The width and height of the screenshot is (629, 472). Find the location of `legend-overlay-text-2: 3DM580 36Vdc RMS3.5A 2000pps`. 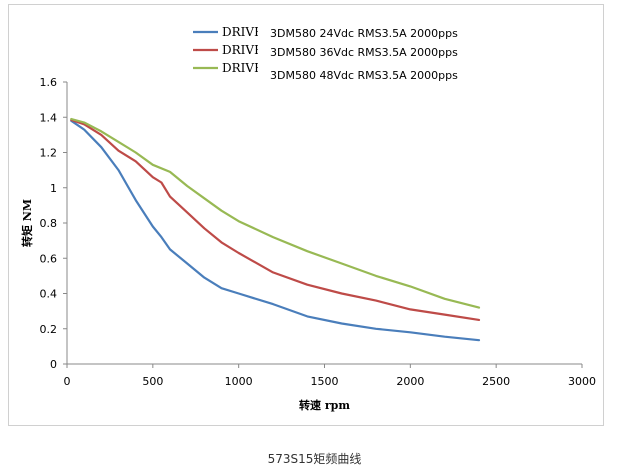

legend-overlay-text-2: 3DM580 36Vdc RMS3.5A 2000pps is located at coordinates (364, 52).